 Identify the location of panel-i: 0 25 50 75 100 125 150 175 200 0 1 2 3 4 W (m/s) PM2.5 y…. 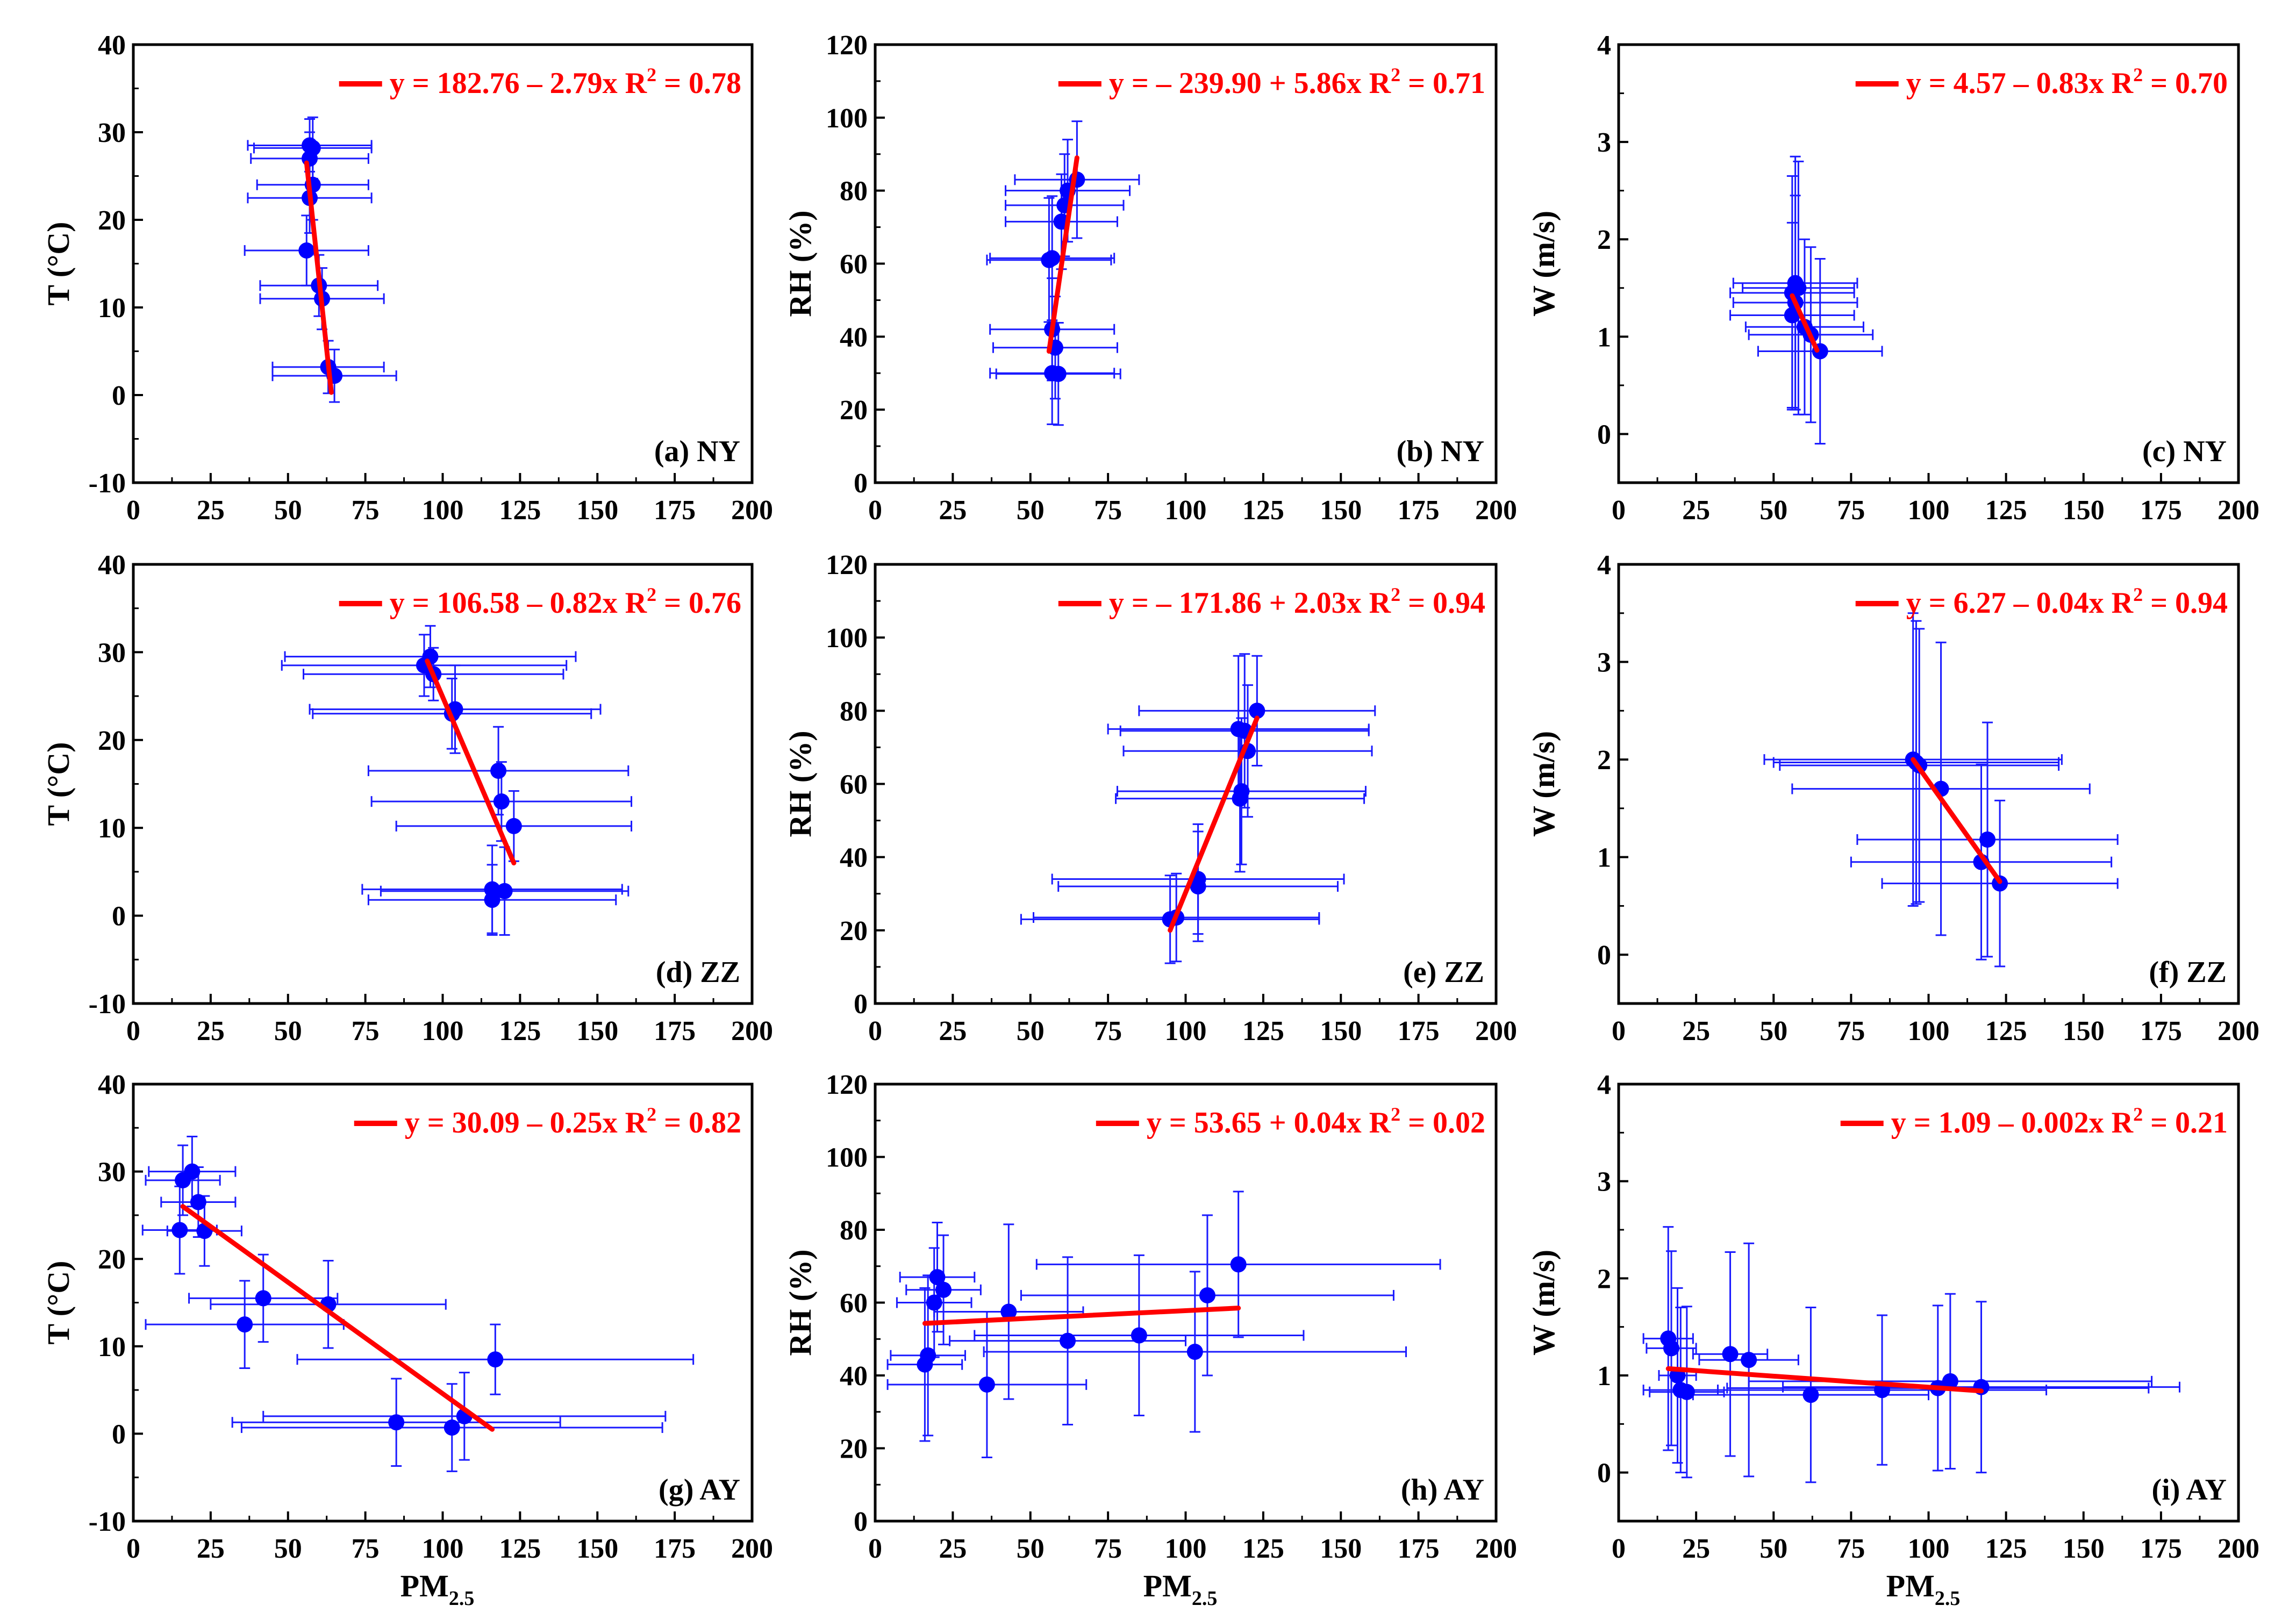
(1892, 1340).